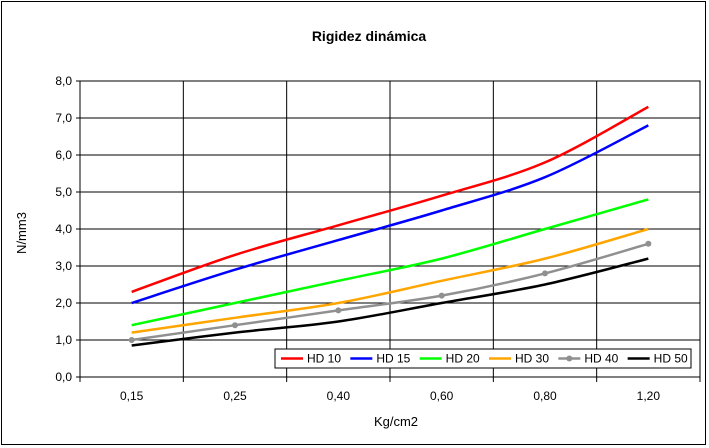 The width and height of the screenshot is (709, 448). What do you see at coordinates (63, 303) in the screenshot?
I see `y-tick-label: 2,0` at bounding box center [63, 303].